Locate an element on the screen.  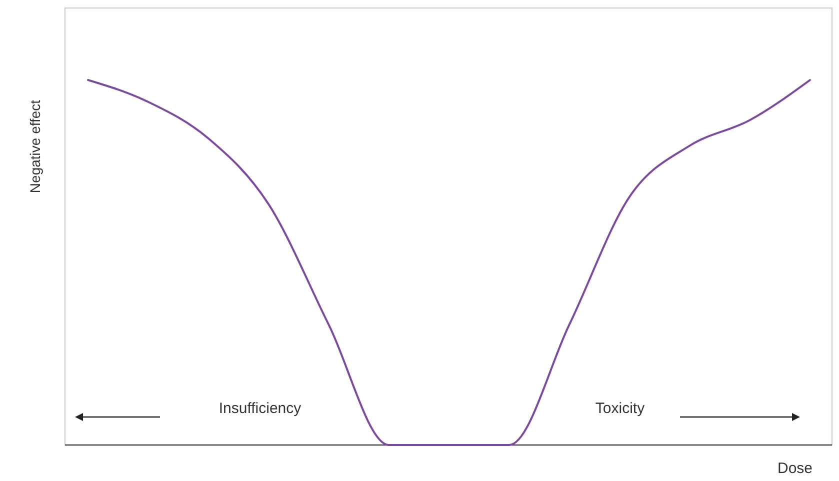
y-axis-title: Negative effect is located at coordinates (35, 147).